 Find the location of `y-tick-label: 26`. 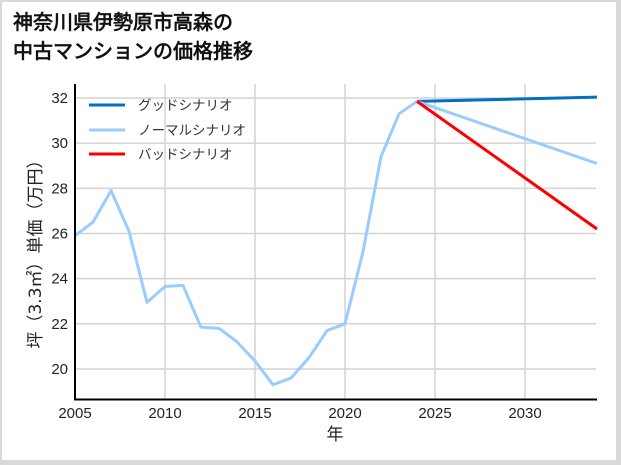

y-tick-label: 26 is located at coordinates (59, 233).